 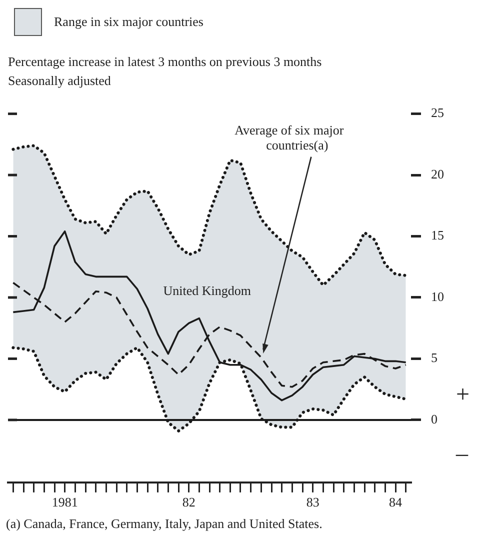 What do you see at coordinates (437, 112) in the screenshot?
I see `y-tick-label: 25` at bounding box center [437, 112].